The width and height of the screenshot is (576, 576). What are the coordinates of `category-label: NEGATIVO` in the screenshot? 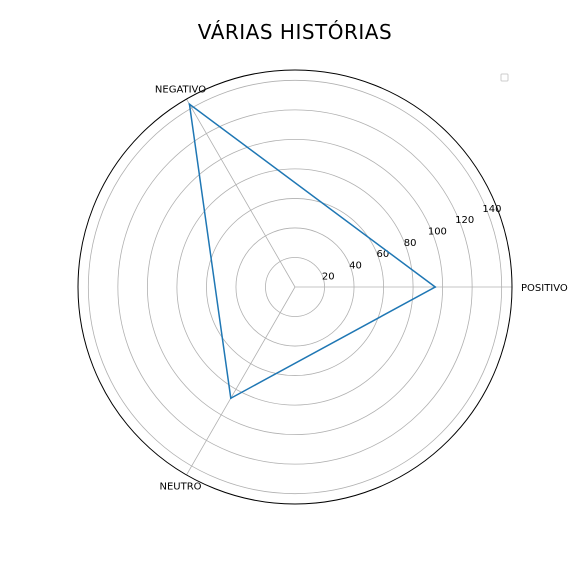 It's located at (180, 90).